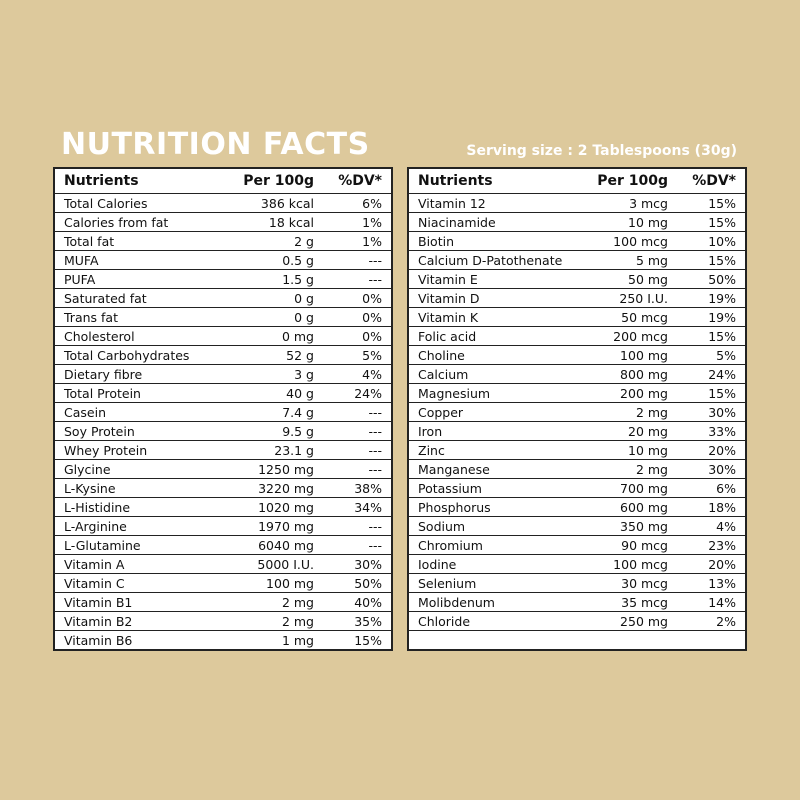 The image size is (800, 800). I want to click on nutrient-name: Total Protein, so click(138, 393).